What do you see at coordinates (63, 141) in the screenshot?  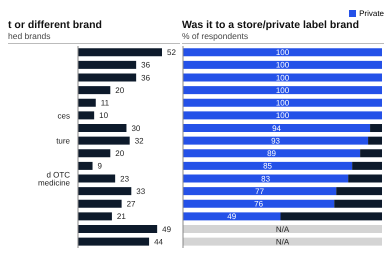 I see `y-tick-label: ture` at bounding box center [63, 141].